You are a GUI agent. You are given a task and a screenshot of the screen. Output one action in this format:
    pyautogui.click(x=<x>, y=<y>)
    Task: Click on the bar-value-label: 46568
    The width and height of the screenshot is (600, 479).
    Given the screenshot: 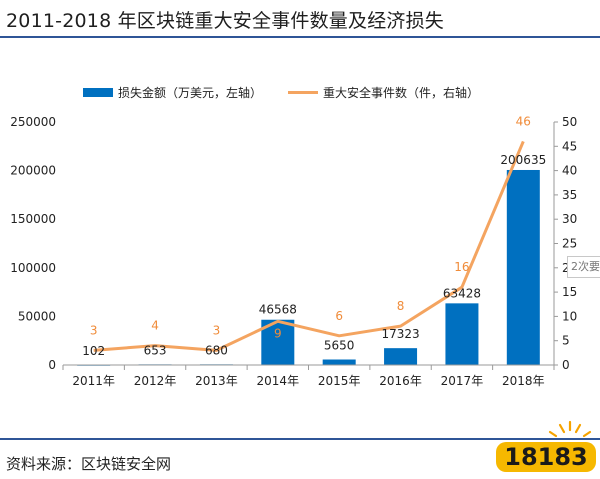 What is the action you would take?
    pyautogui.click(x=278, y=310)
    